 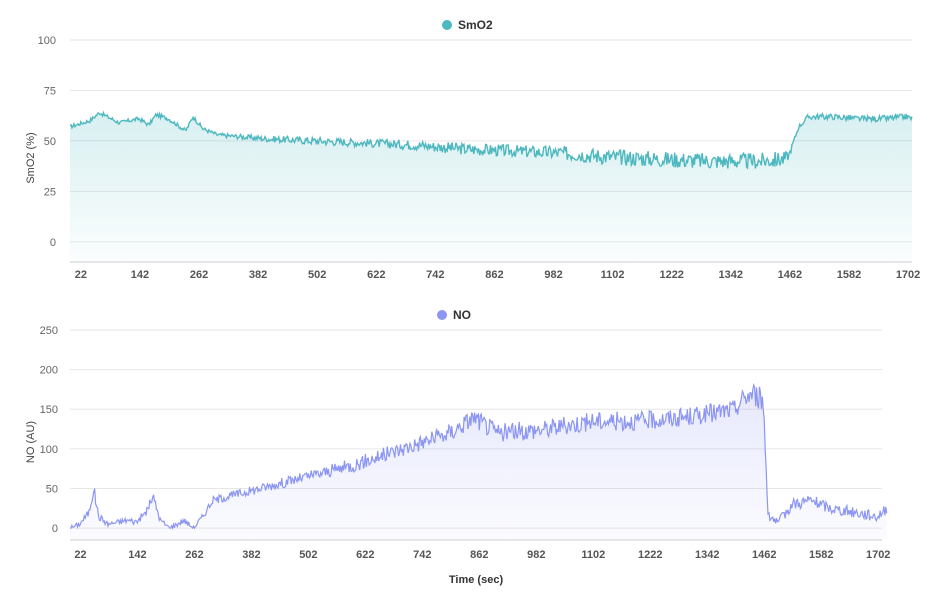 I want to click on no-legend-marker, so click(x=442, y=315).